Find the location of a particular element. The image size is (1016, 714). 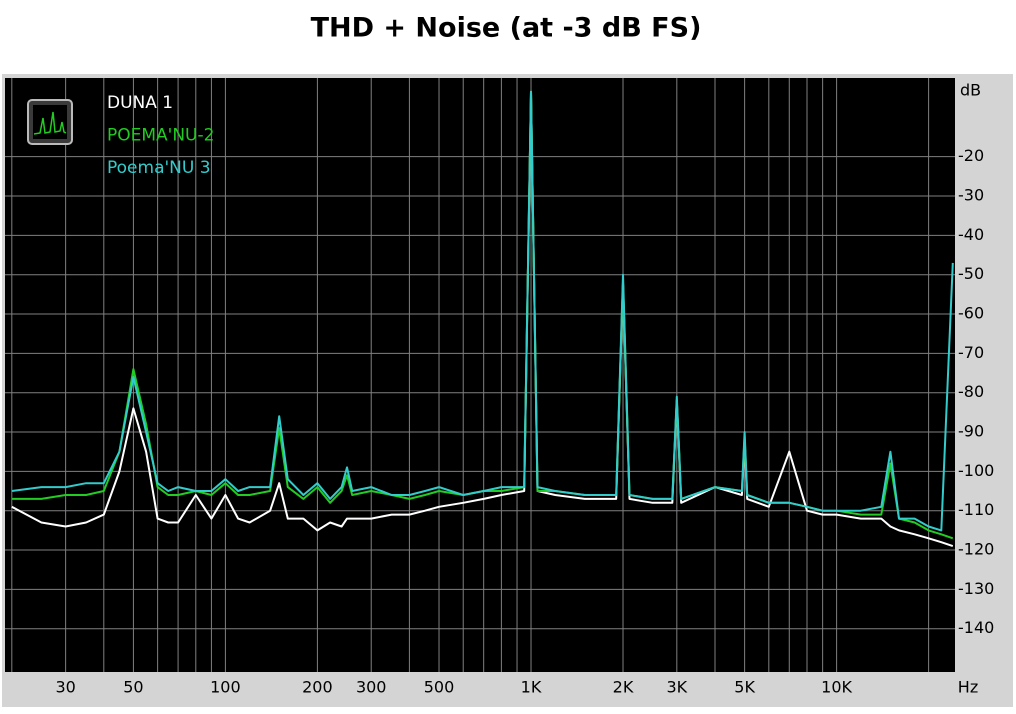

x-tick-label: 1K is located at coordinates (531, 687).